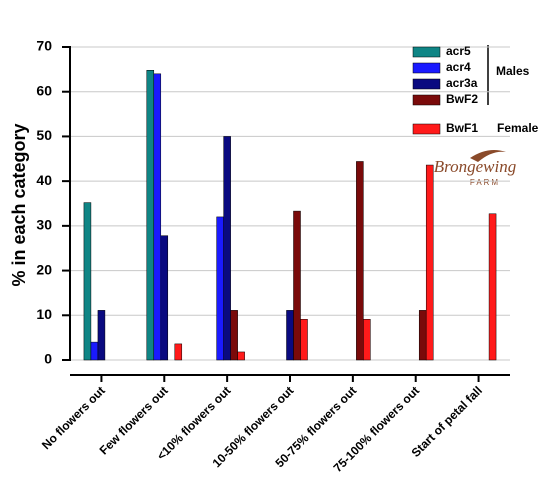  What do you see at coordinates (518, 128) in the screenshot?
I see `legend-group-label: Female` at bounding box center [518, 128].